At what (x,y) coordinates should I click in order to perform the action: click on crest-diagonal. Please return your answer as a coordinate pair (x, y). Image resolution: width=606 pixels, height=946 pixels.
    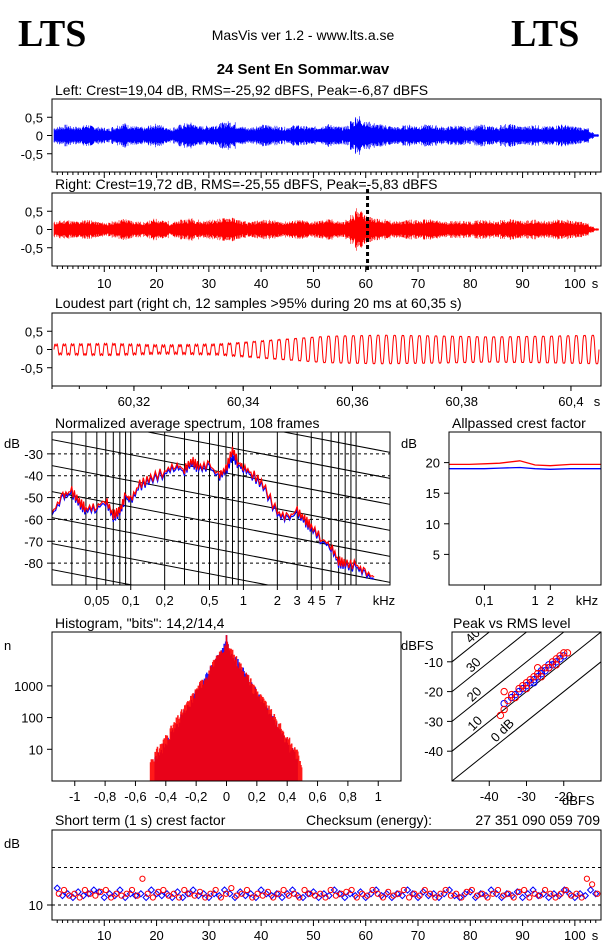
    Looking at the image, I should click on (526, 721).